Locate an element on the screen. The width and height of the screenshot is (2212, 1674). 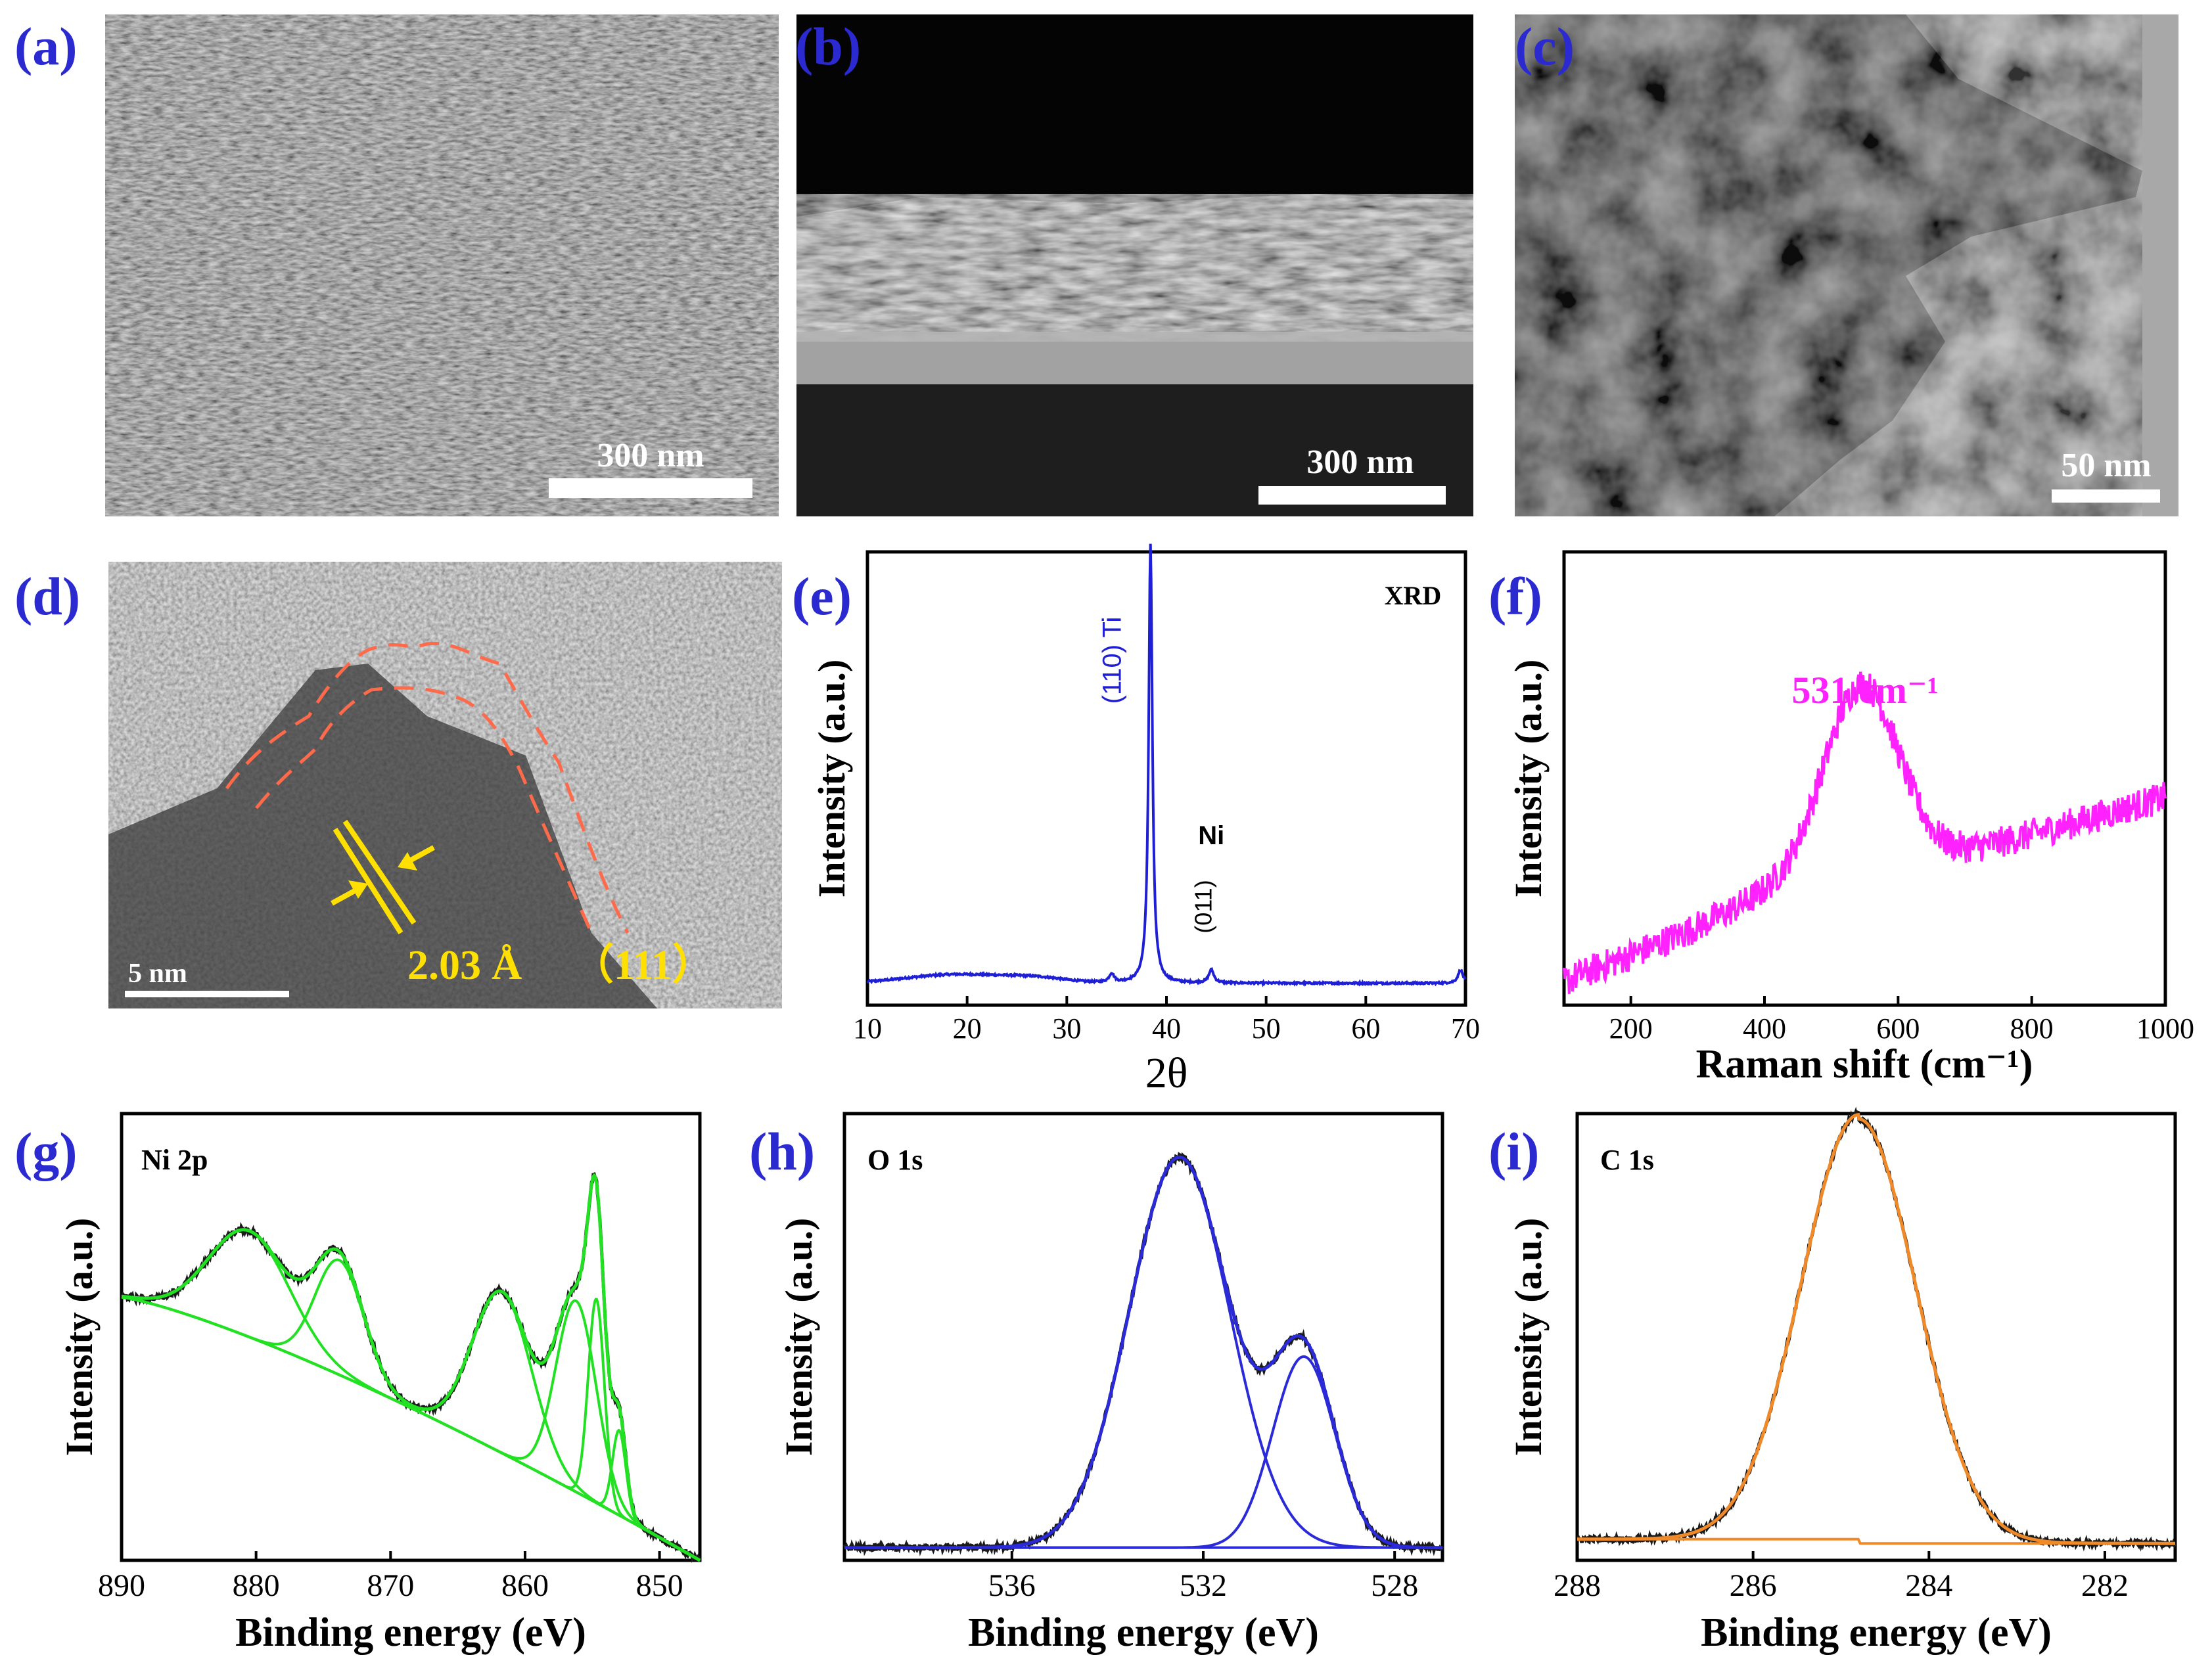
axes-frame-f is located at coordinates (1864, 779).